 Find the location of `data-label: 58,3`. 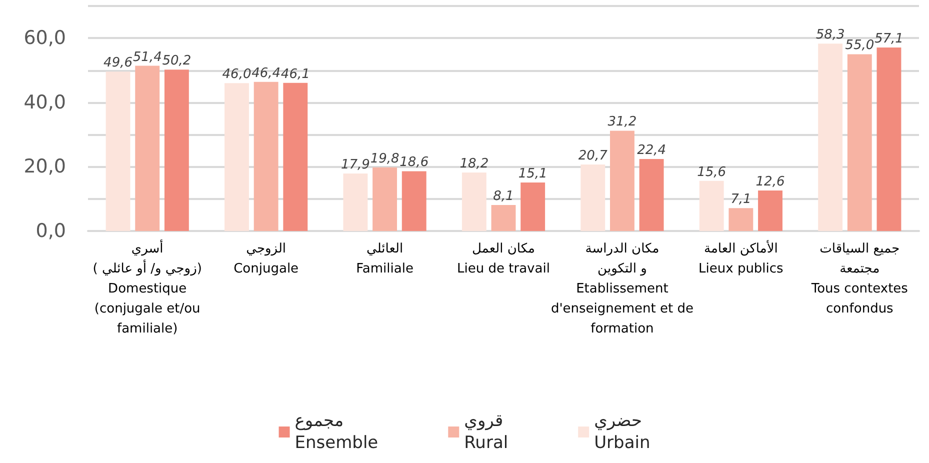

data-label: 58,3 is located at coordinates (830, 35).